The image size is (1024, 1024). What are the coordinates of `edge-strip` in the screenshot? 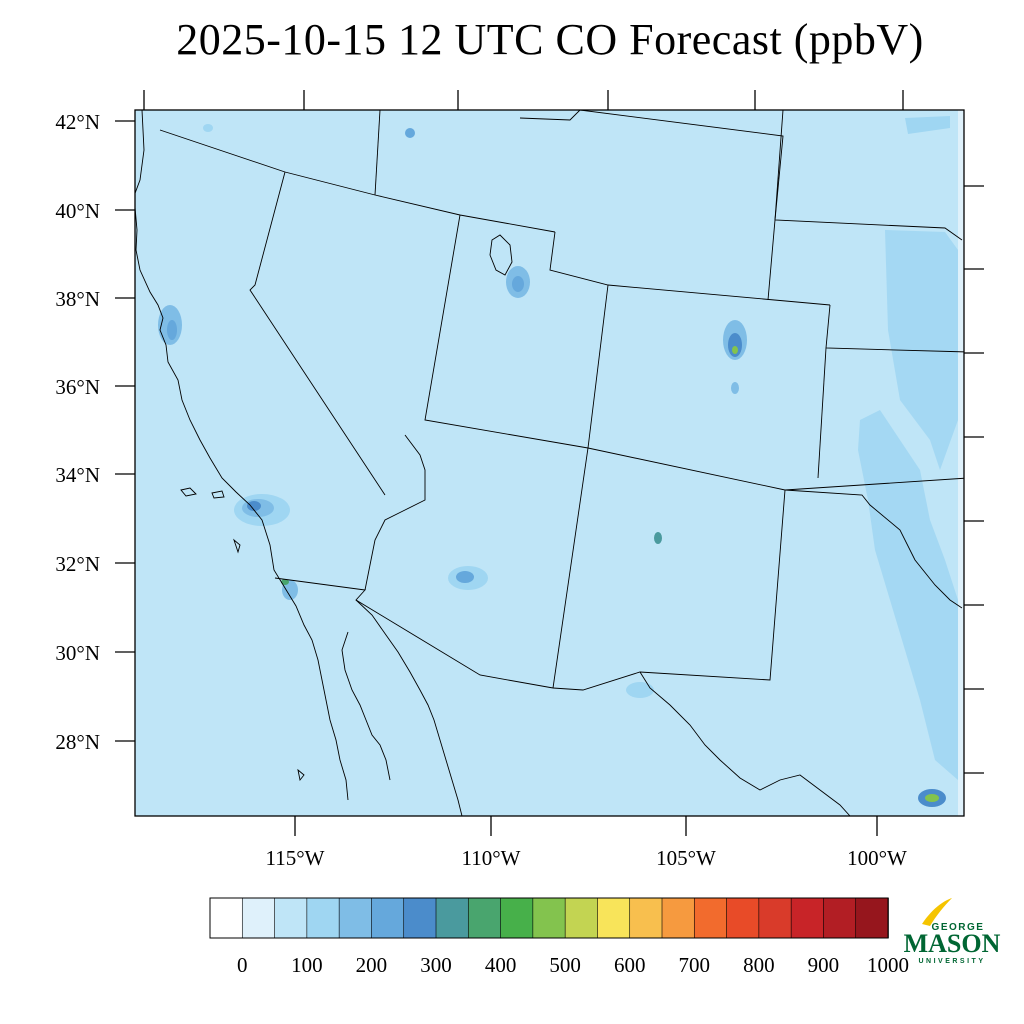 It's located at (961, 463).